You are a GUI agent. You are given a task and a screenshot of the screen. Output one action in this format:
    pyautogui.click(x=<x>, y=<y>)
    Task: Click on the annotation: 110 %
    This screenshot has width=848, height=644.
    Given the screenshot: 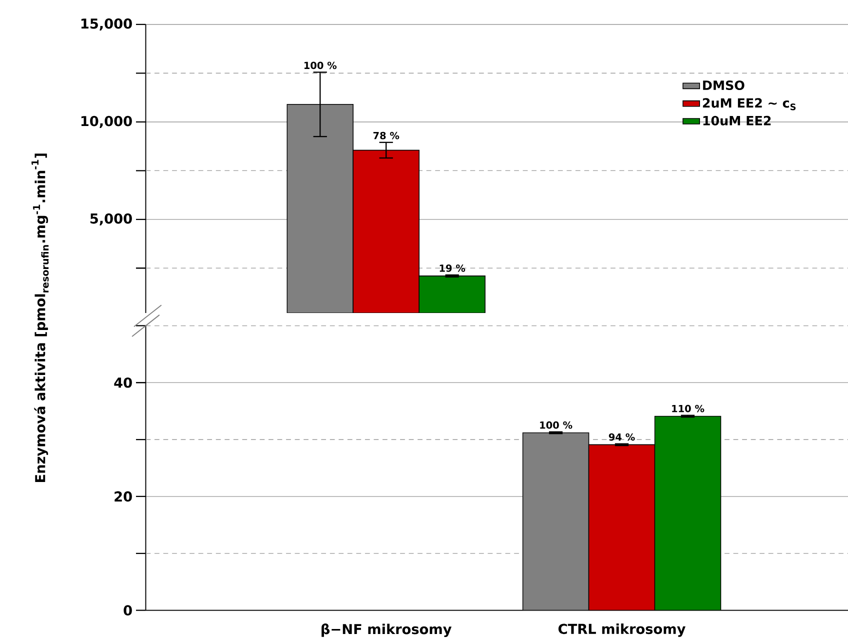 What is the action you would take?
    pyautogui.click(x=688, y=408)
    